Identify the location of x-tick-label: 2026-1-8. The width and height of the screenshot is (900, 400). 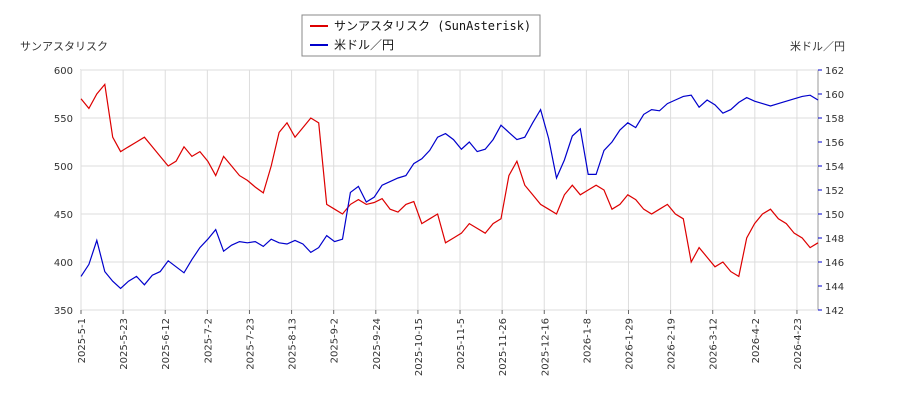
(587, 340).